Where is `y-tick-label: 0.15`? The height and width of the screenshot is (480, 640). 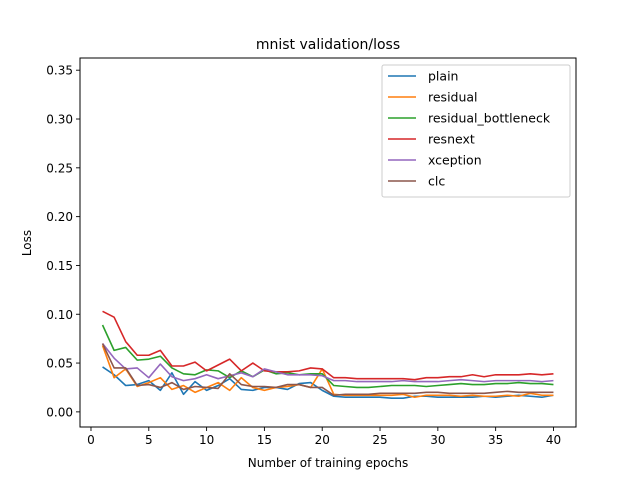 y-tick-label: 0.15 is located at coordinates (59, 266).